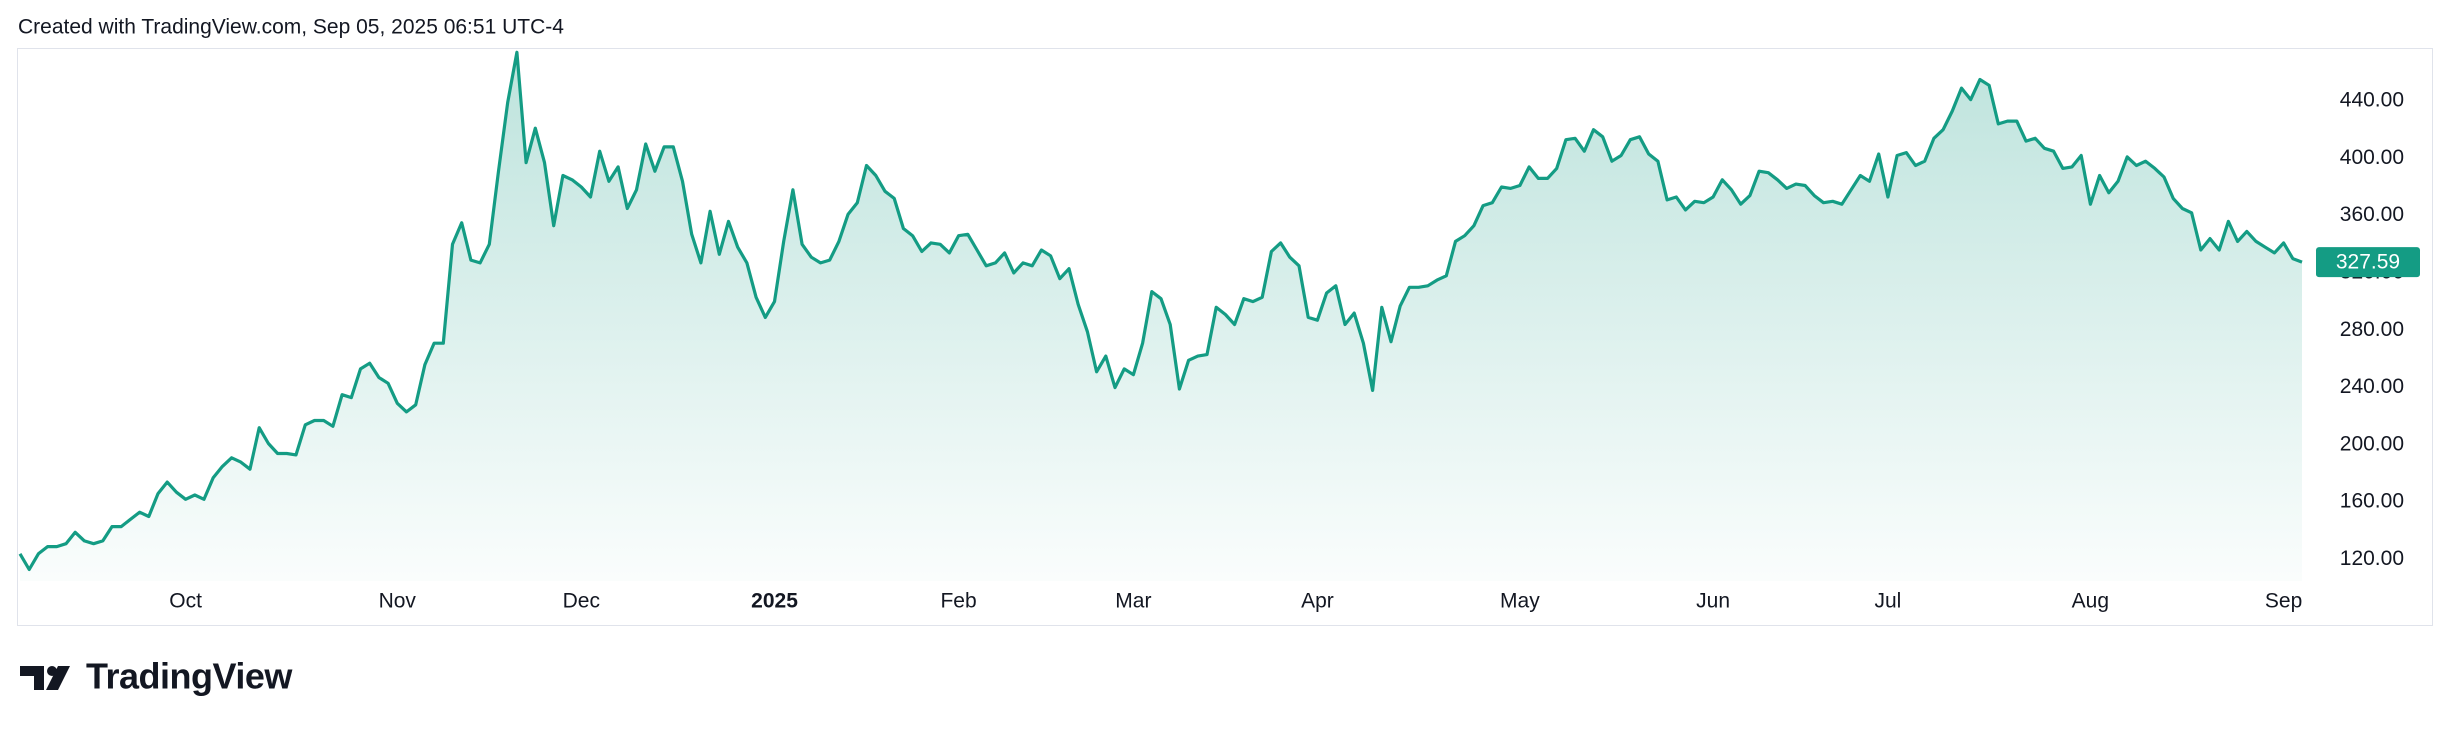 The image size is (2448, 733). I want to click on x-tick-label: Jun, so click(1713, 601).